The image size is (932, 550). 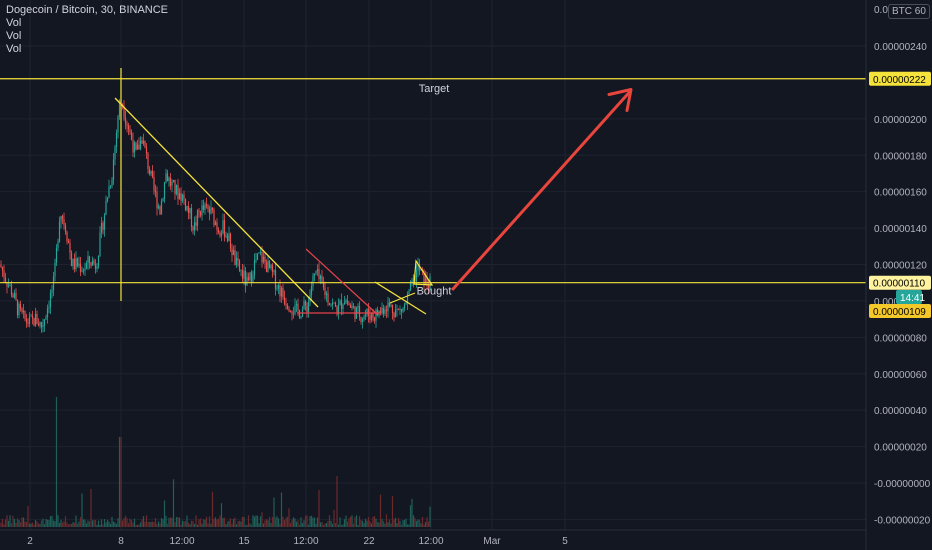 I want to click on price-badge-bg, so click(x=900, y=78).